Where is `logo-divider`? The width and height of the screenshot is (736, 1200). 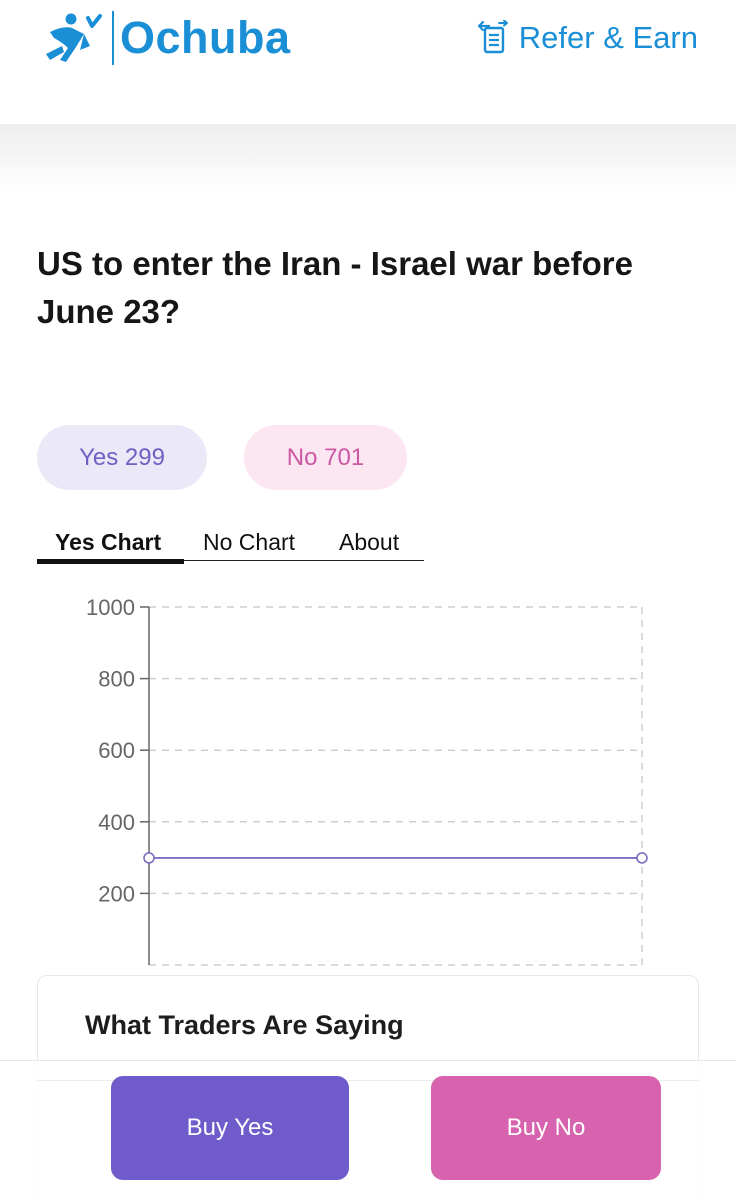
logo-divider is located at coordinates (113, 38).